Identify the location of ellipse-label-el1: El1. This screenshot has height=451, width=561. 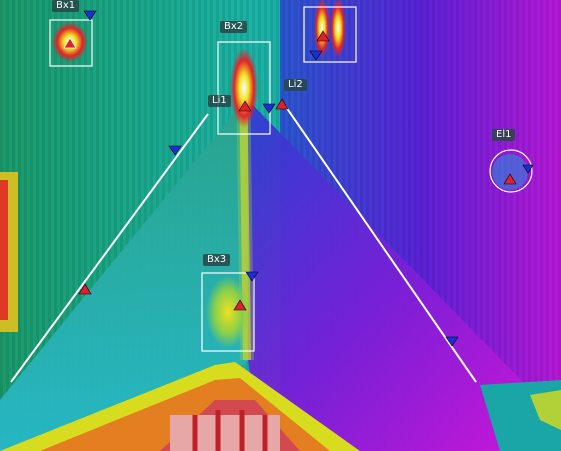
(504, 135).